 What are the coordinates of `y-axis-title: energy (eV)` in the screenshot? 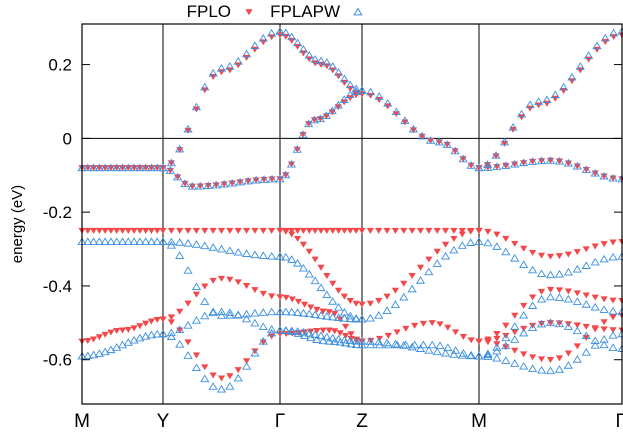 It's located at (17, 224).